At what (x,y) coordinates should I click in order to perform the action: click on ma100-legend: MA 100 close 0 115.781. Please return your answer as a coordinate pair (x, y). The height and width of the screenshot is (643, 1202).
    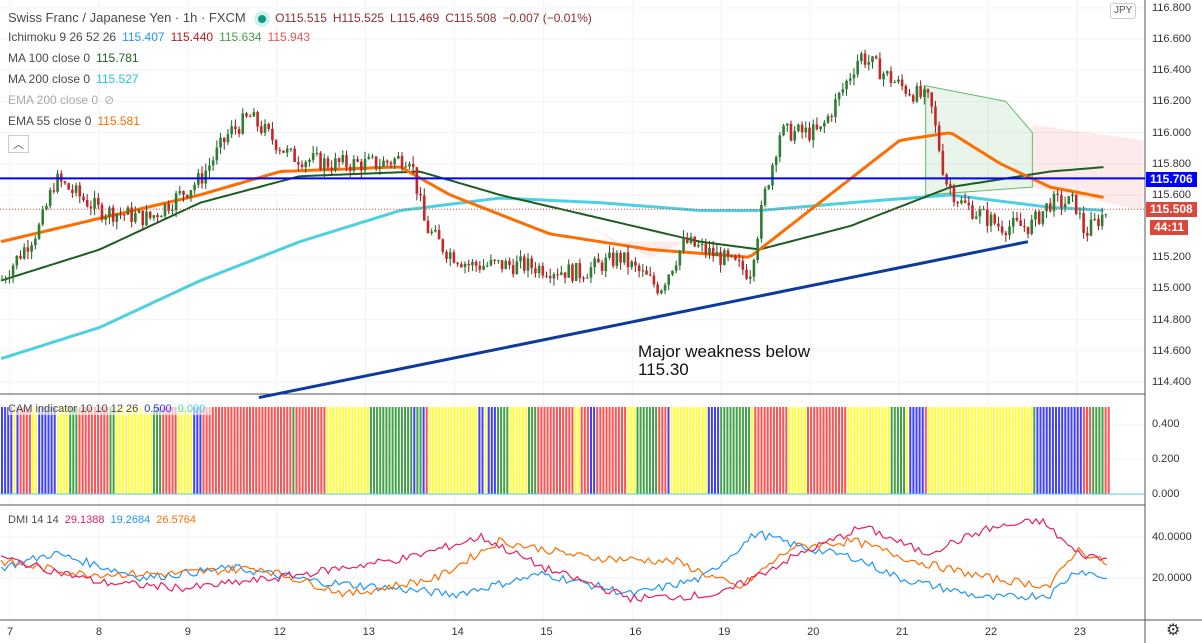
    Looking at the image, I should click on (76, 58).